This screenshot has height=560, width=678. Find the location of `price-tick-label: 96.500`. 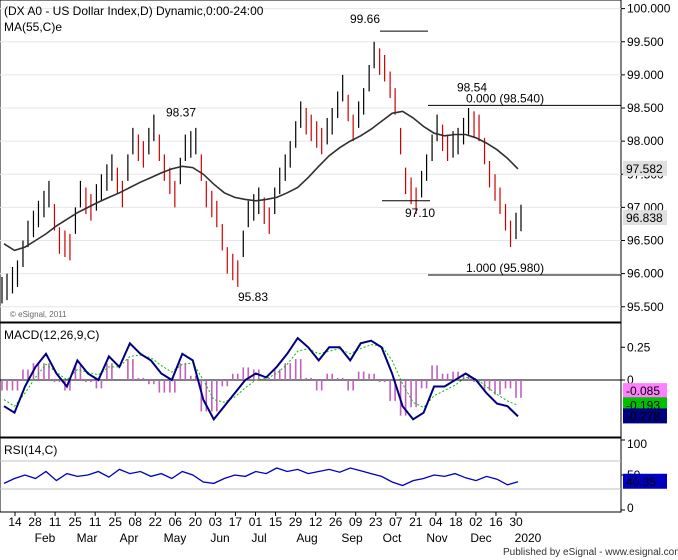

price-tick-label: 96.500 is located at coordinates (645, 241).